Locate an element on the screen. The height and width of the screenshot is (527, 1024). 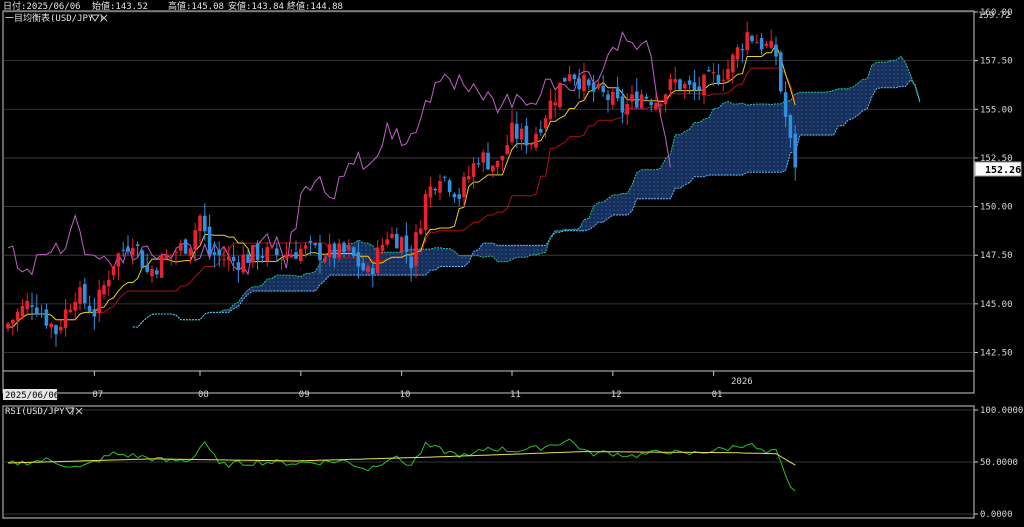
price-tick-label: 157.50 is located at coordinates (996, 62).